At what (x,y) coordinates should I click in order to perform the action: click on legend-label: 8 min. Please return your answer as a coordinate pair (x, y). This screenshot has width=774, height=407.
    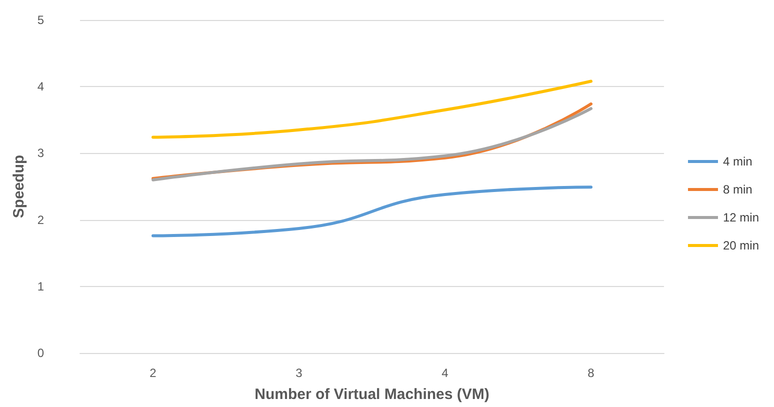
    Looking at the image, I should click on (737, 189).